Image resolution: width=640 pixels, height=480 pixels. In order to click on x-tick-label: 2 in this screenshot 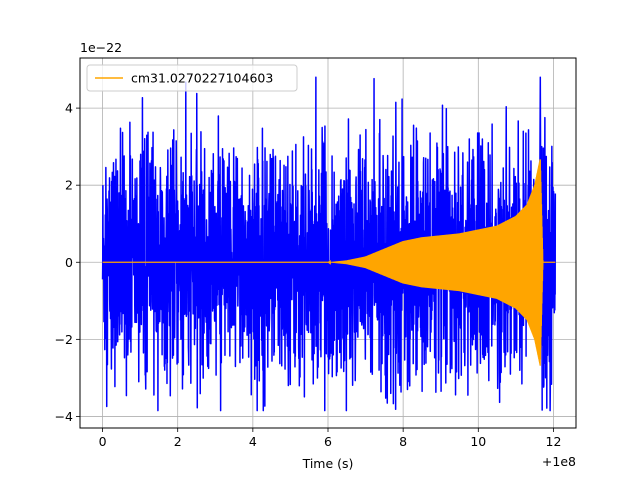, I will do `click(178, 441)`.